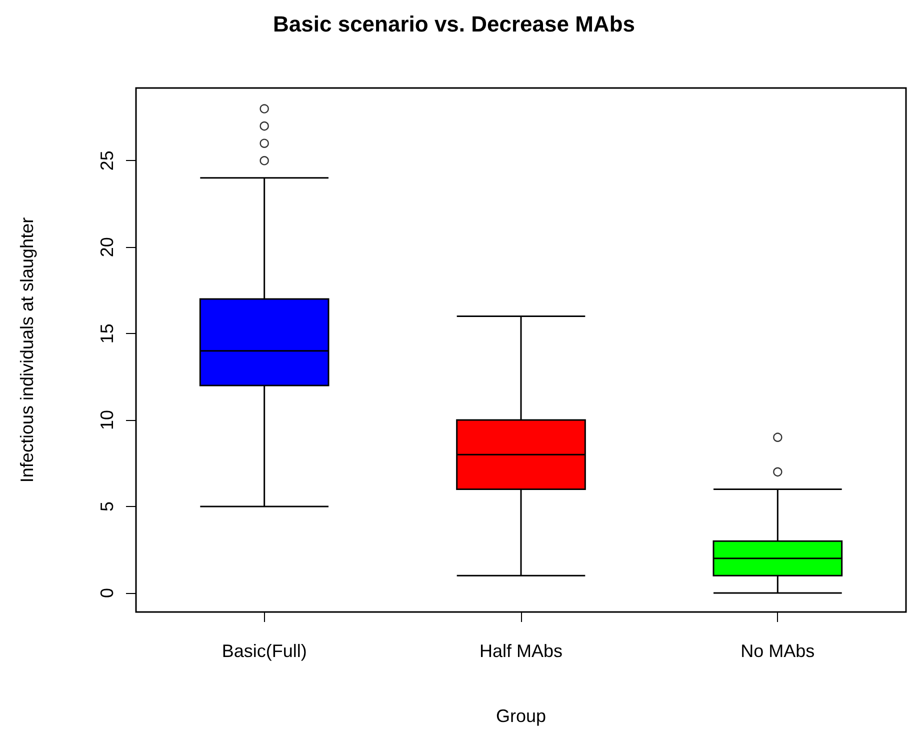 The width and height of the screenshot is (908, 742). Describe the element at coordinates (454, 24) in the screenshot. I see `chart-title: Basic scenario vs. Decrease MAbs` at that location.